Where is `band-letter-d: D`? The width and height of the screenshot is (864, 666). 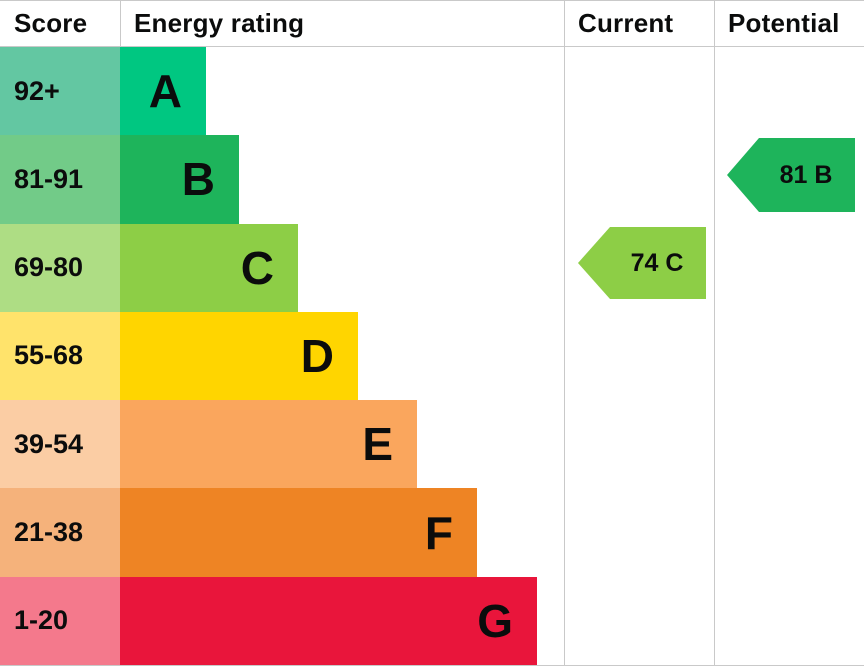 band-letter-d: D is located at coordinates (317, 355).